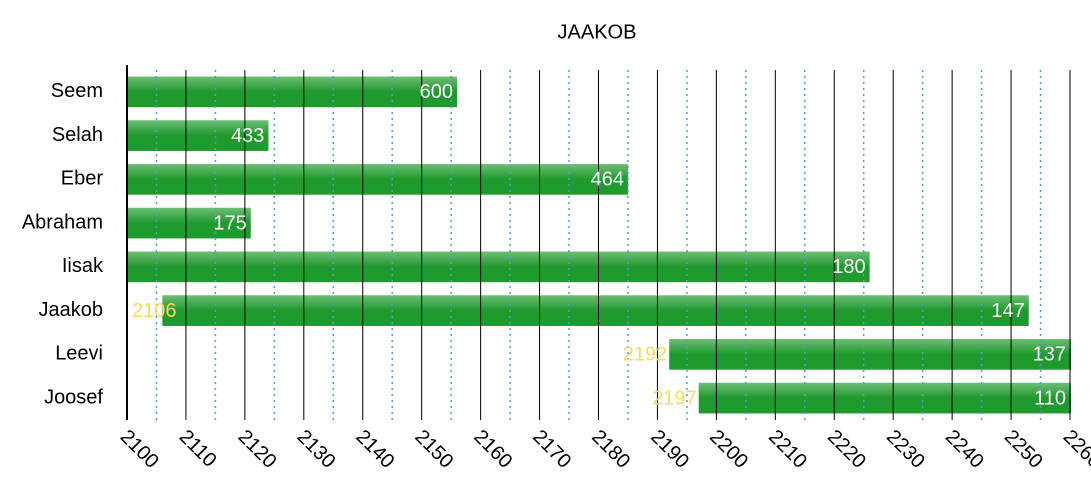 Image resolution: width=1091 pixels, height=486 pixels. What do you see at coordinates (597, 32) in the screenshot?
I see `chart-title: JAAKOB` at bounding box center [597, 32].